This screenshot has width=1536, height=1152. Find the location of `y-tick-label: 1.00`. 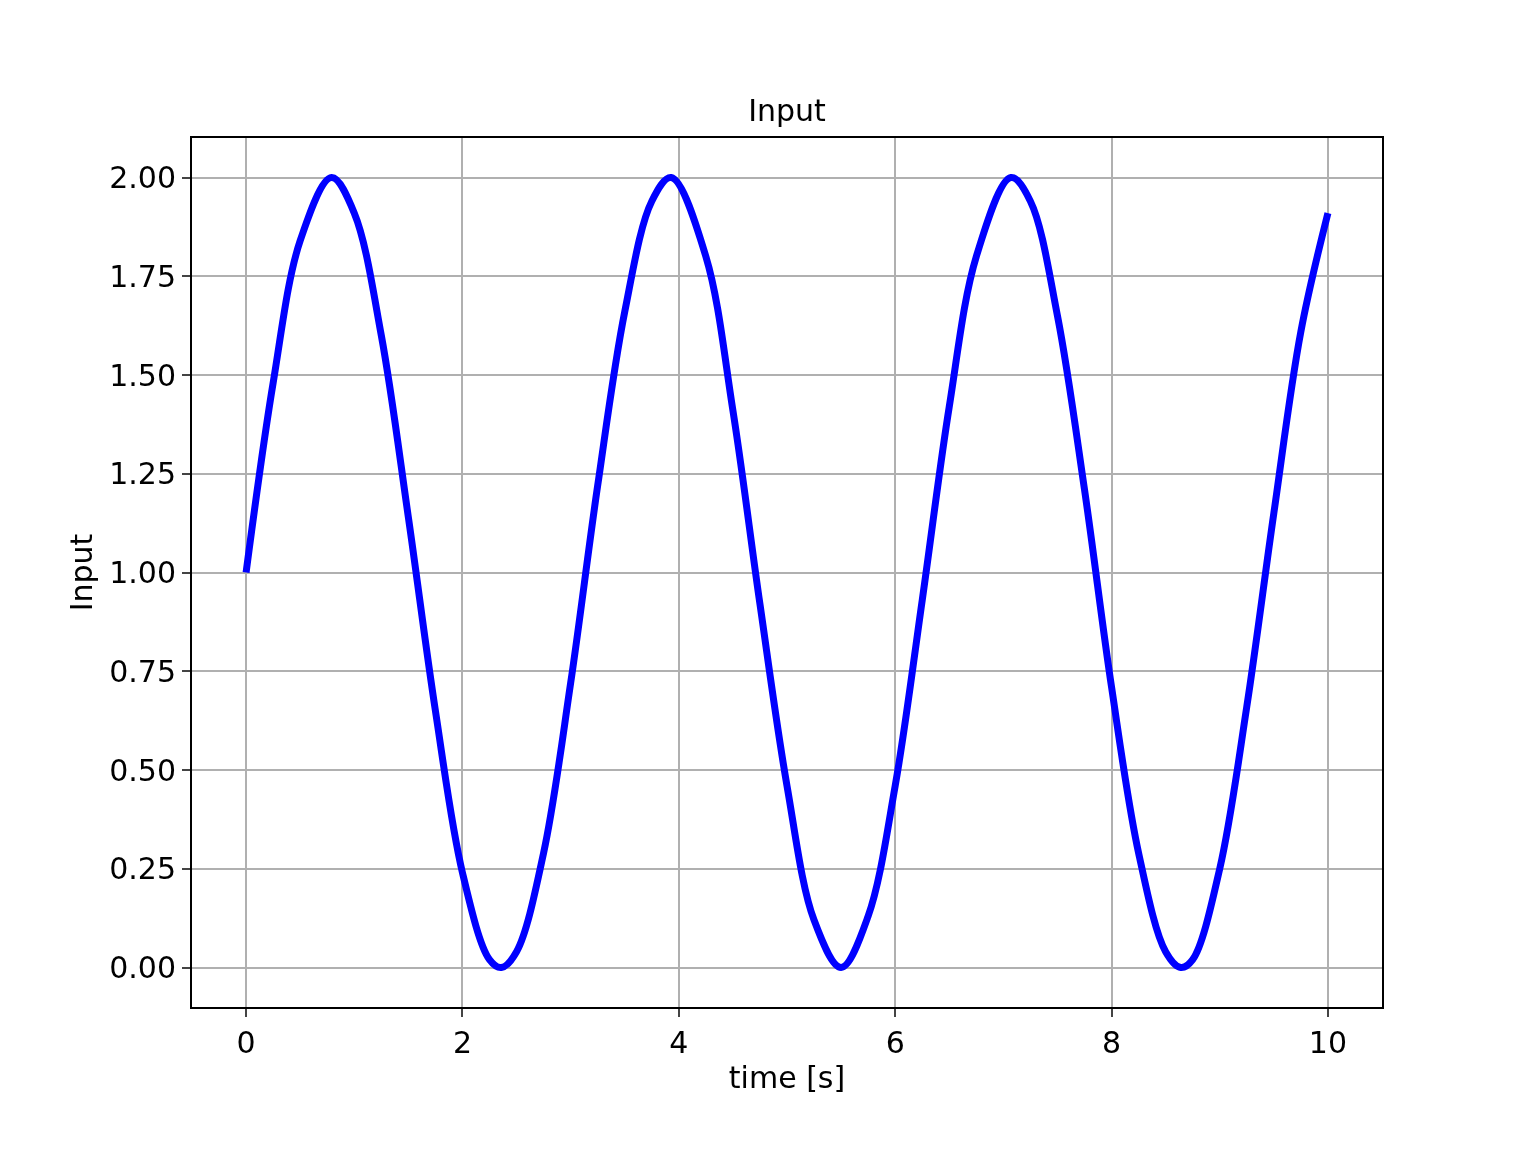

y-tick-label: 1.00 is located at coordinates (142, 572).